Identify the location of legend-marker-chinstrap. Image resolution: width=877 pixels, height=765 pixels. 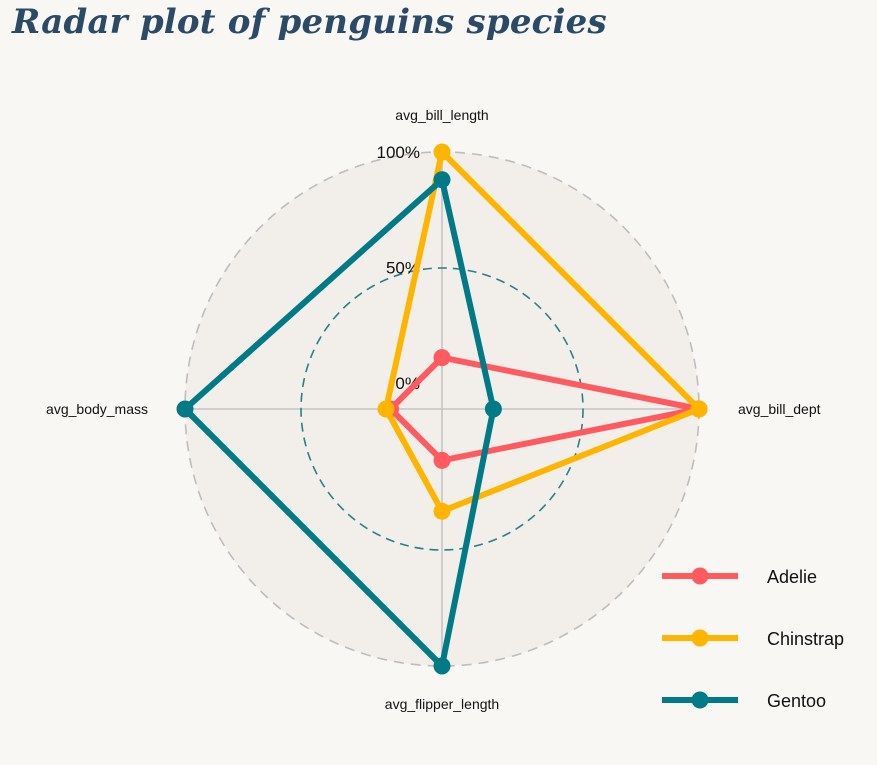
(700, 638).